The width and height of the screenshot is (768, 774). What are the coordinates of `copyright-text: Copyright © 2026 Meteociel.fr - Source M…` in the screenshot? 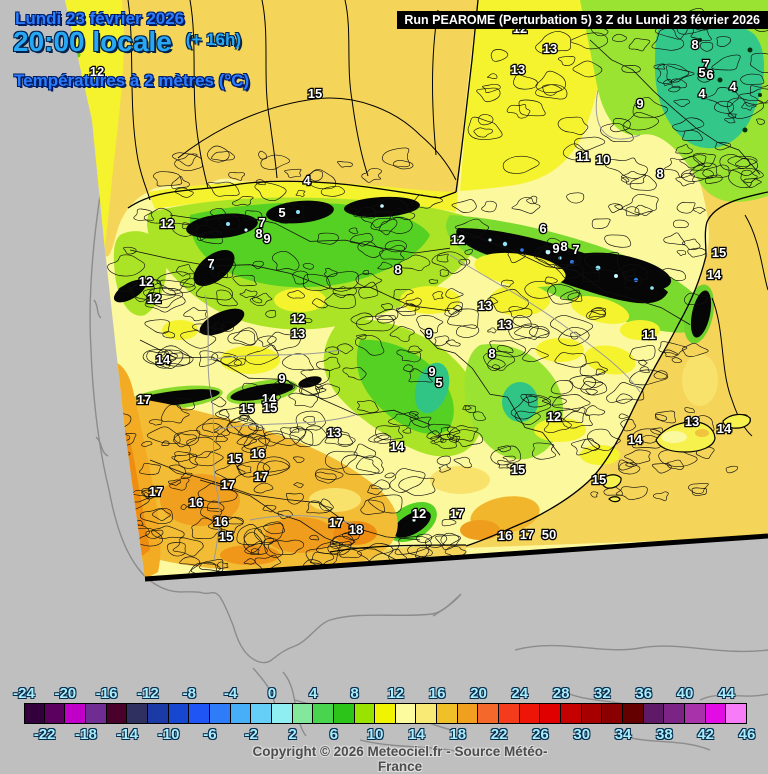 It's located at (400, 759).